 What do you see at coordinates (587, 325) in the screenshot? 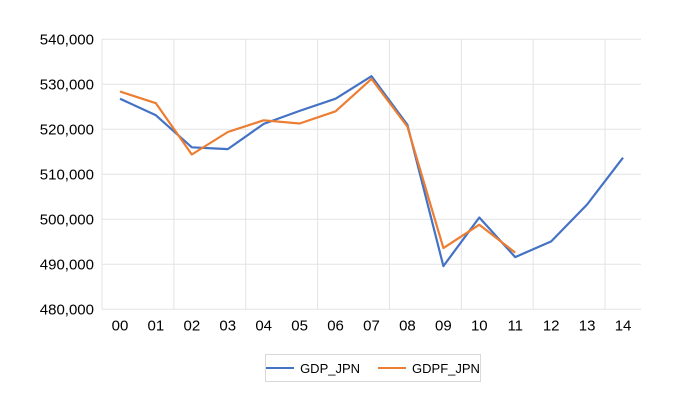
I see `x-tick-label: 13` at bounding box center [587, 325].